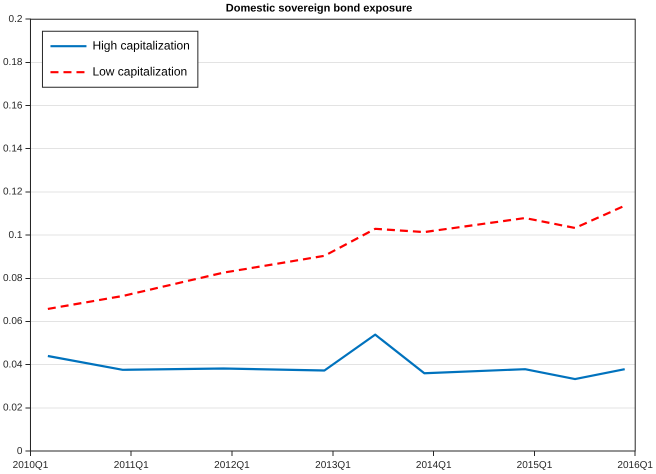 This screenshot has width=656, height=474. Describe the element at coordinates (12, 364) in the screenshot. I see `y-tick-label: 0.04` at that location.